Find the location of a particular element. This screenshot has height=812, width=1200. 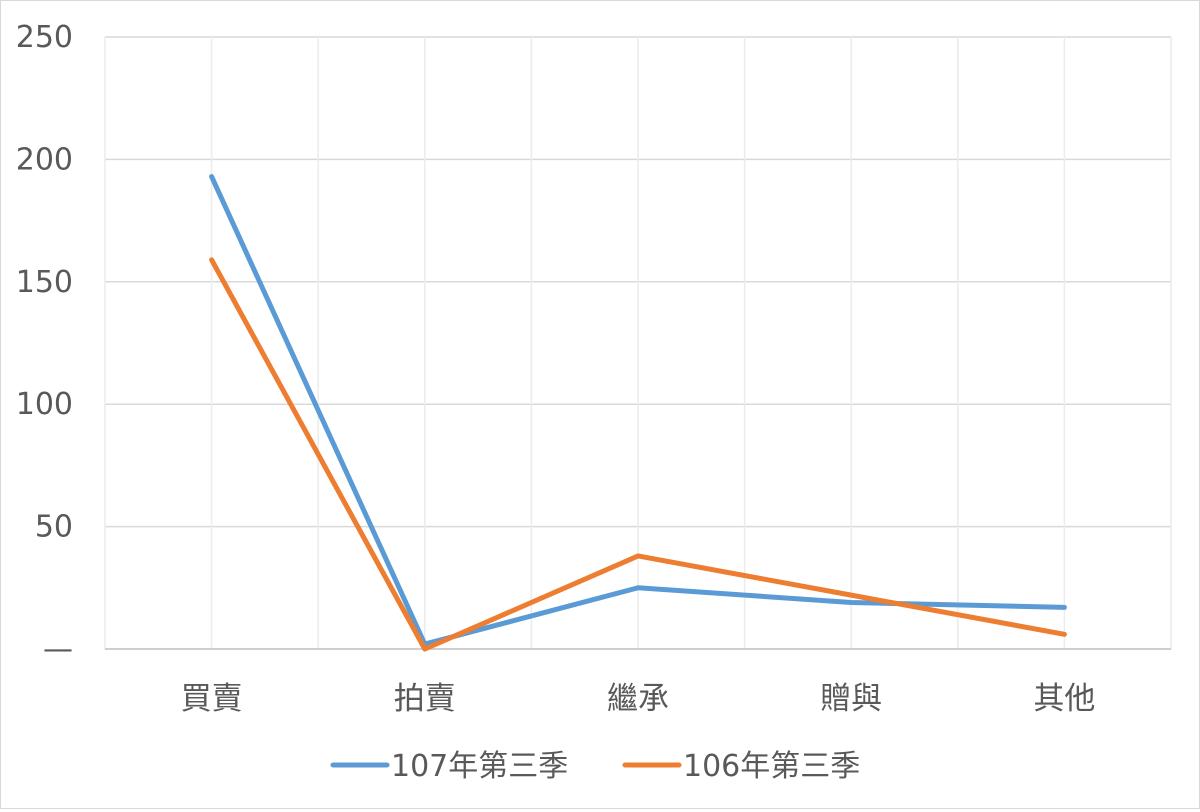

y-tick-label: 150 is located at coordinates (44, 282).